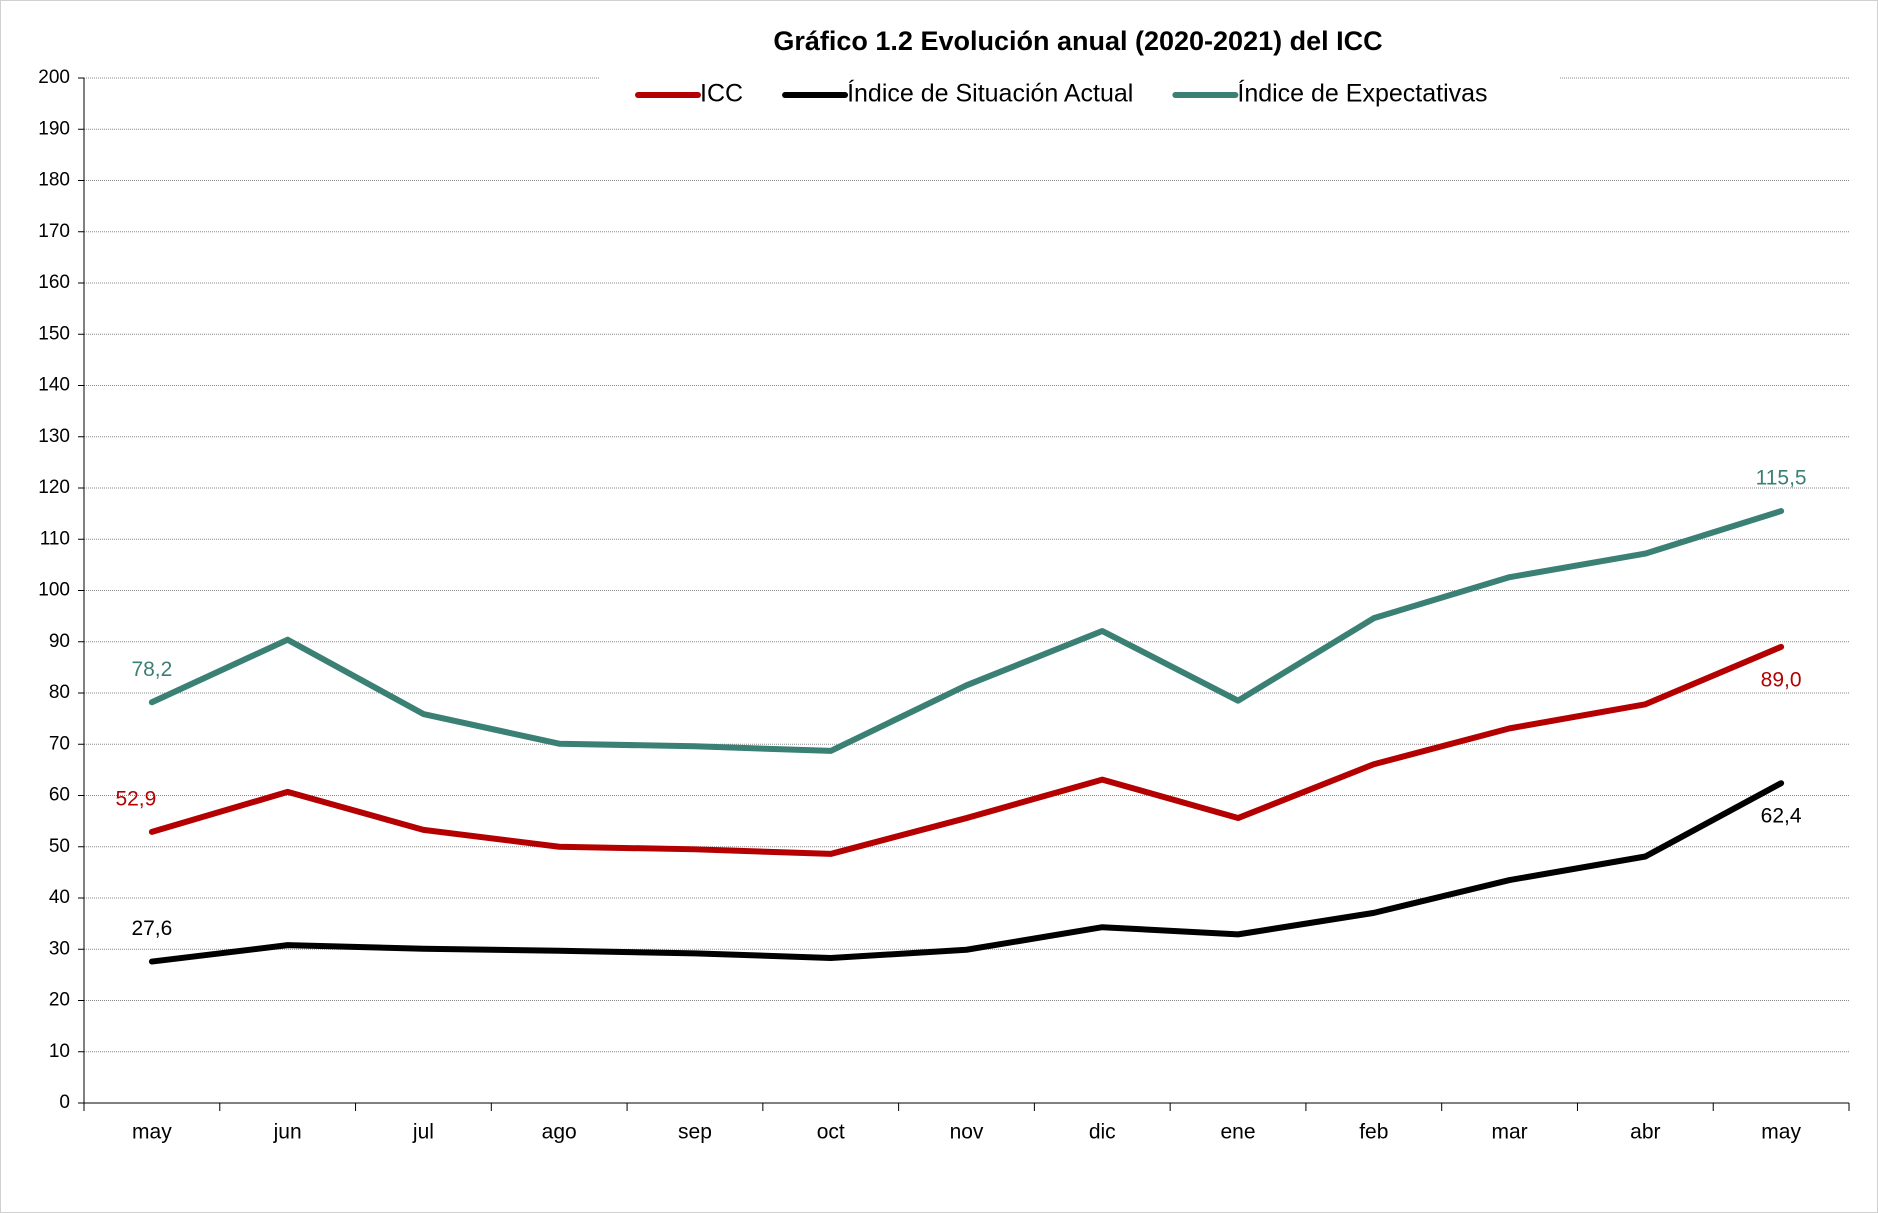 The image size is (1878, 1213). What do you see at coordinates (1373, 1132) in the screenshot?
I see `x-tick-label: feb` at bounding box center [1373, 1132].